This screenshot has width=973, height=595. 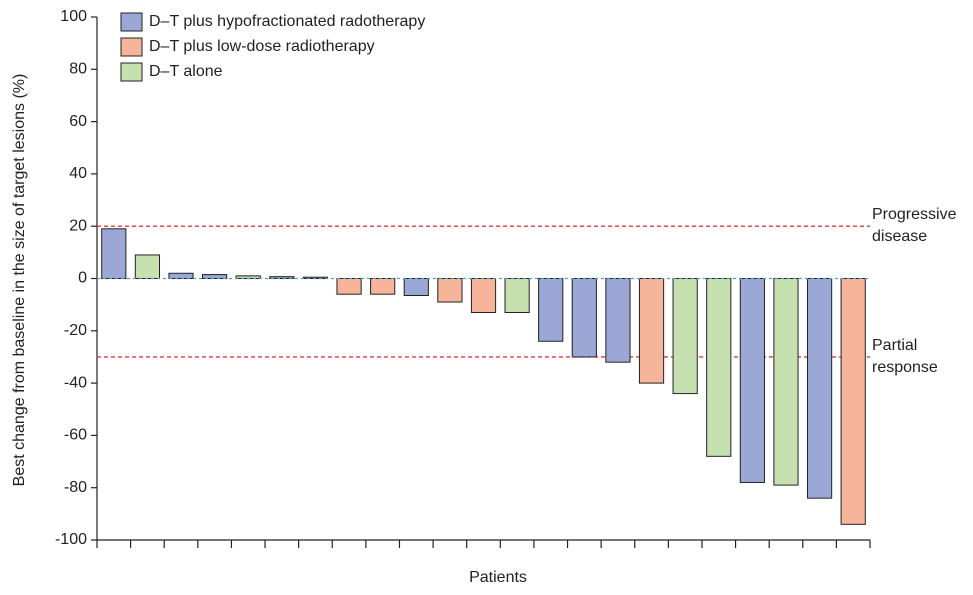 What do you see at coordinates (78, 69) in the screenshot?
I see `y-tick-label: 80` at bounding box center [78, 69].